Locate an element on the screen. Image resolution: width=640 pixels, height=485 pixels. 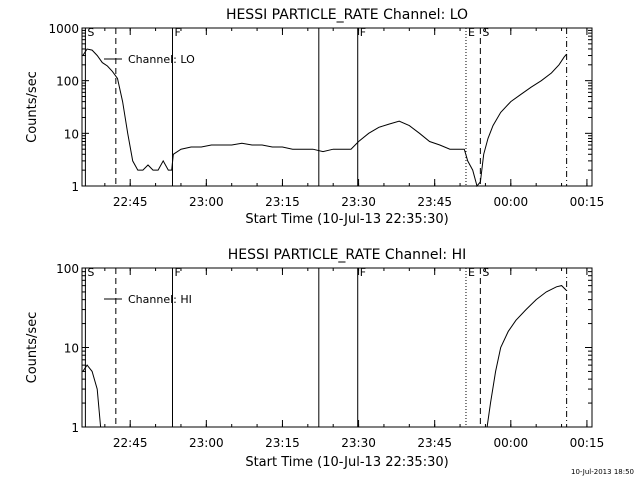
chart-title: HESSI PARTICLE_RATE Channel: LO is located at coordinates (347, 15).